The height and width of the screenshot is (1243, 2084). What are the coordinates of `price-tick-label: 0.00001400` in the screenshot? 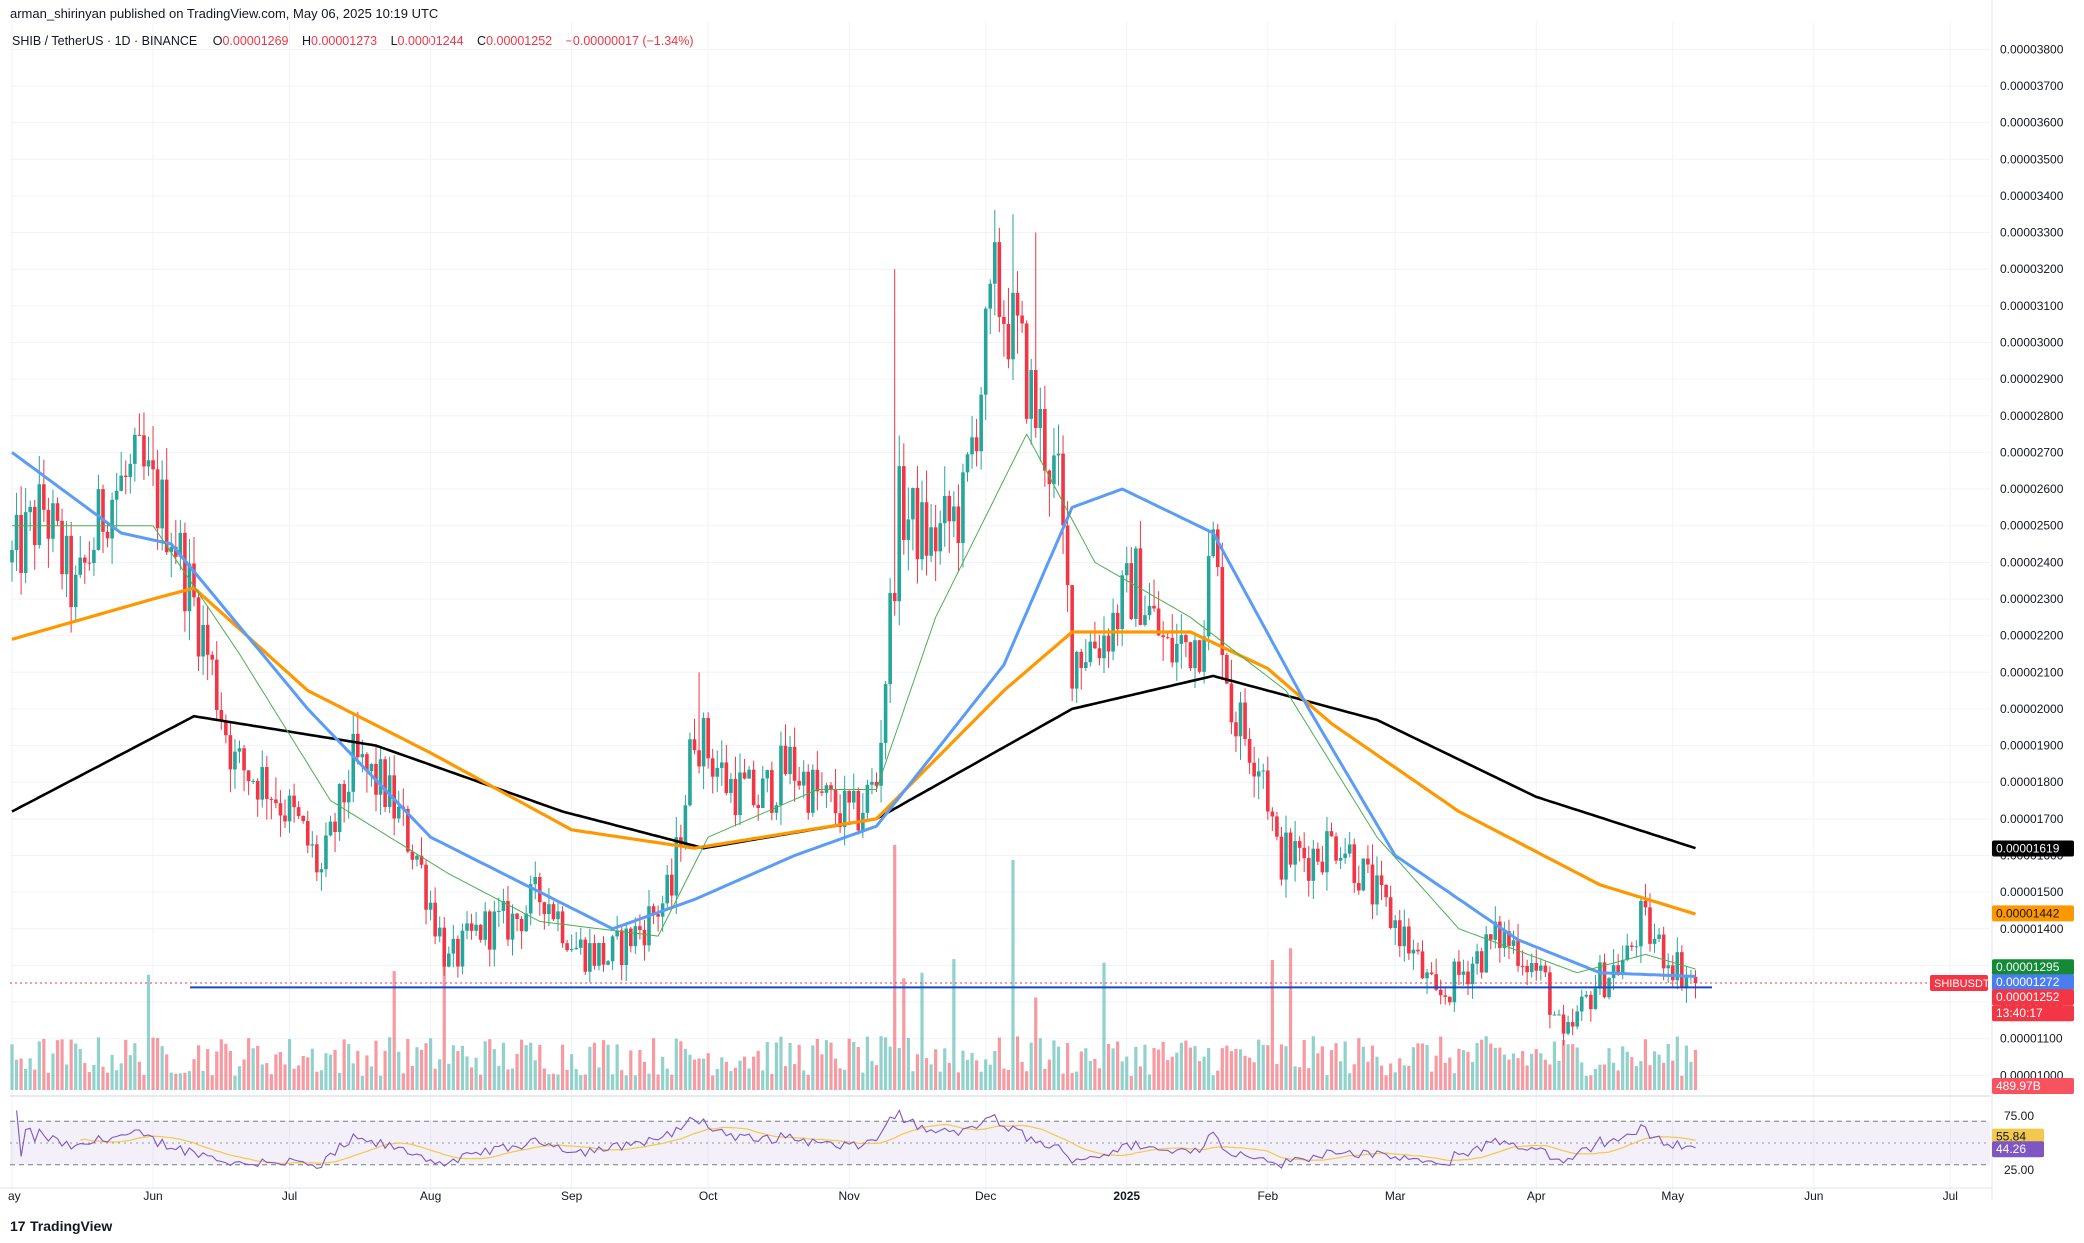 It's located at (2032, 929).